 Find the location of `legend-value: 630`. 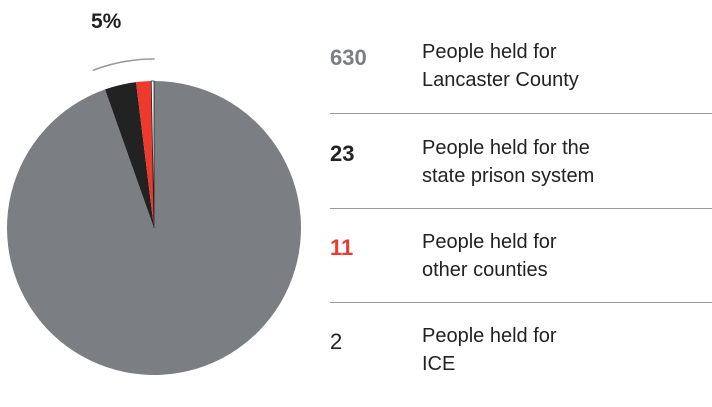

legend-value: 630 is located at coordinates (348, 57).